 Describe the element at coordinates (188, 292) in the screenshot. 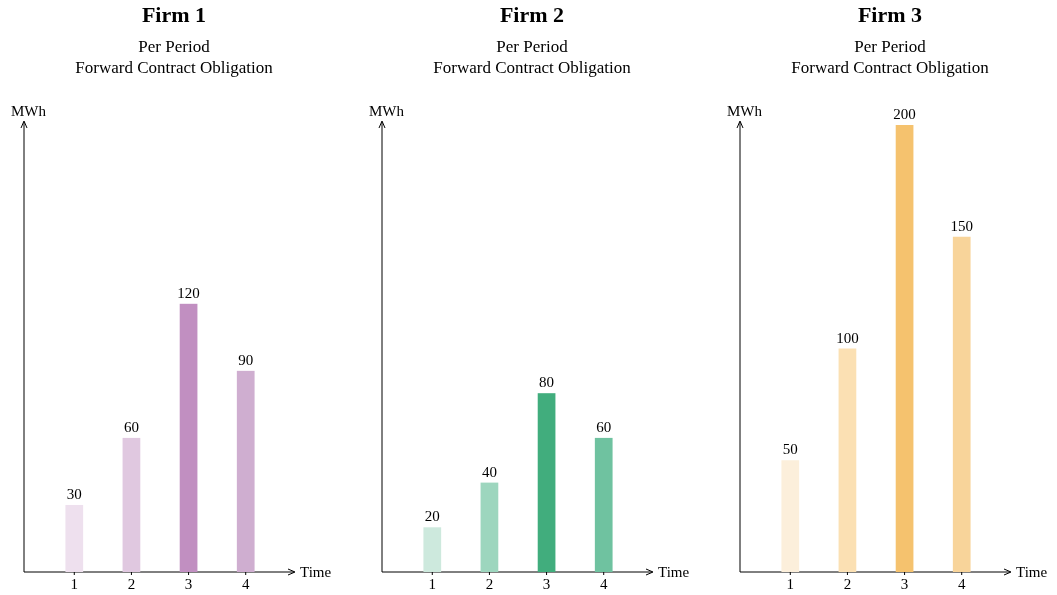

I see `data-label: 120` at that location.